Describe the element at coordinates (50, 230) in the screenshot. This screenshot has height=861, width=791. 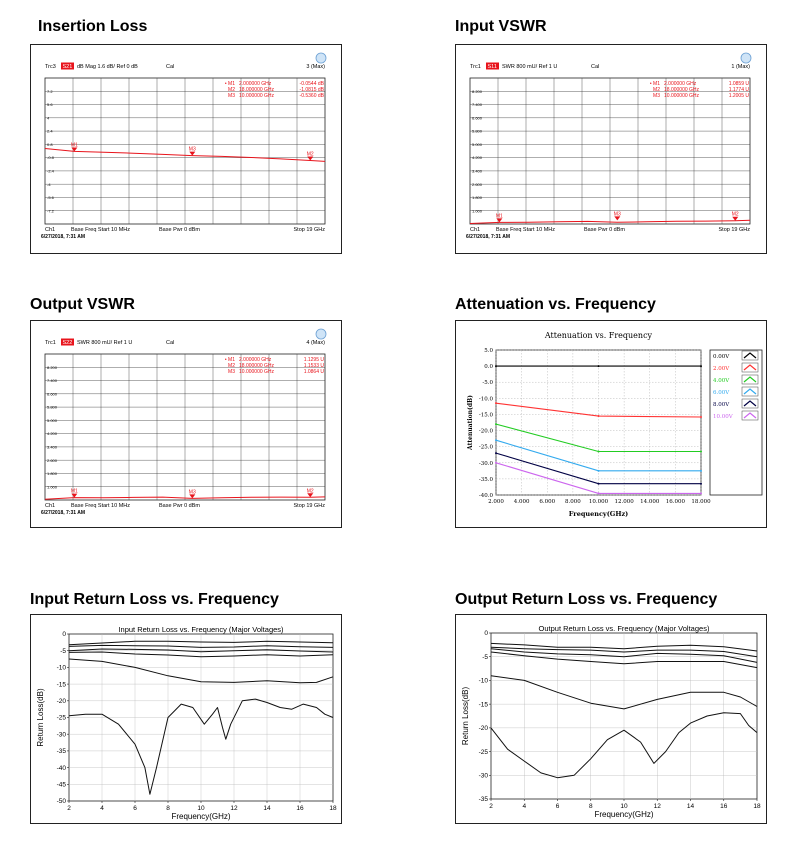
I see `channel-label: Ch1` at that location.